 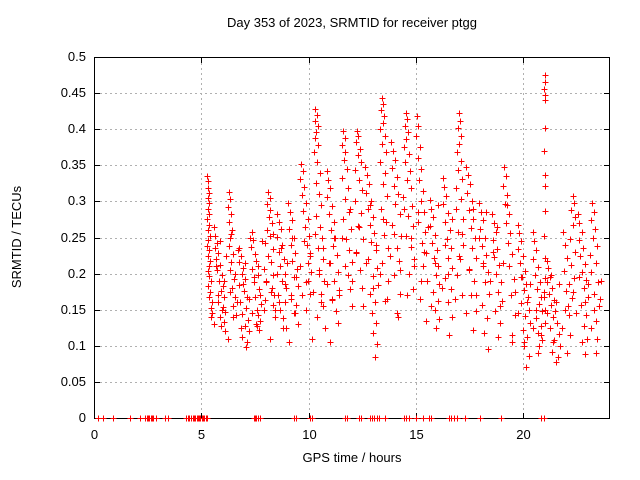 I want to click on y-tick-label: 0.5, so click(x=76, y=56).